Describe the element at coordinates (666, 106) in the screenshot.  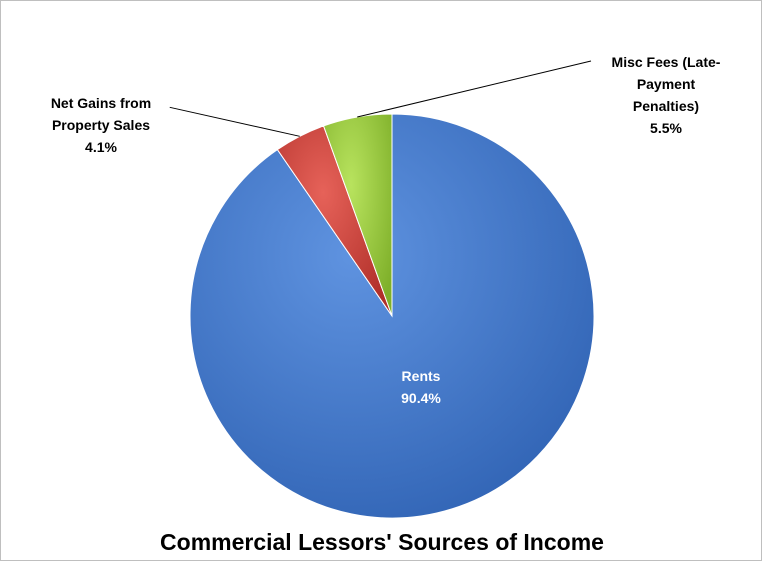
I see `slice-label-line: Penalties)` at that location.